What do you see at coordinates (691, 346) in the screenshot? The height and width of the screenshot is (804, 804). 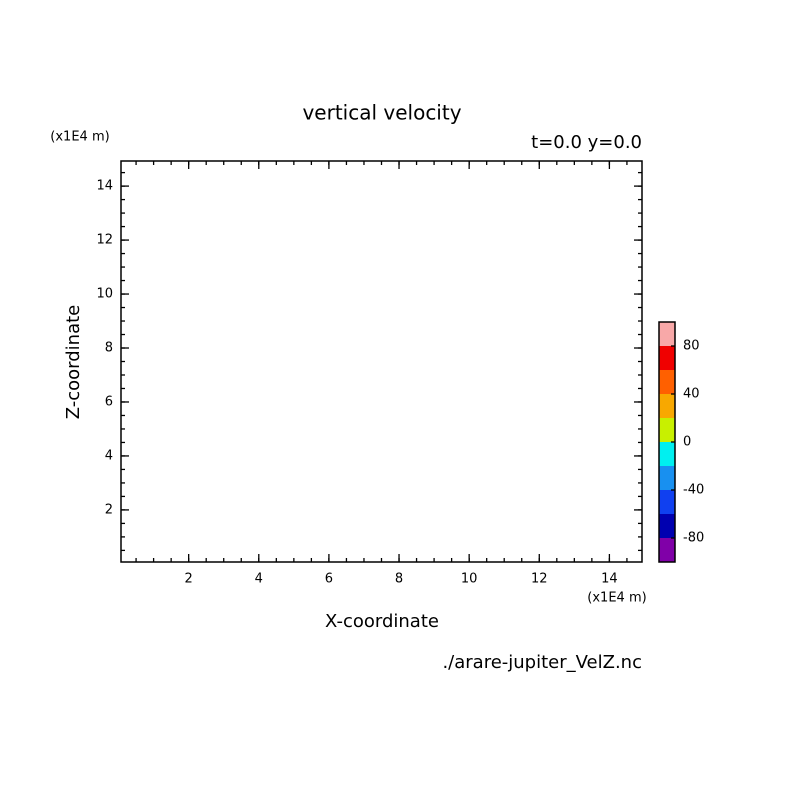 I see `colorbar-tick-label: 80` at bounding box center [691, 346].